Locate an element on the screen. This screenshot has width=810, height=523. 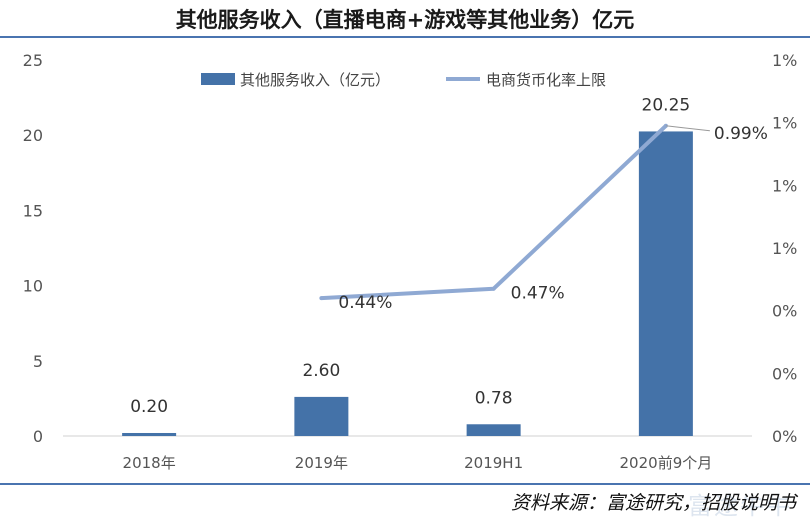
x-tick-label: 2019年 is located at coordinates (321, 463).